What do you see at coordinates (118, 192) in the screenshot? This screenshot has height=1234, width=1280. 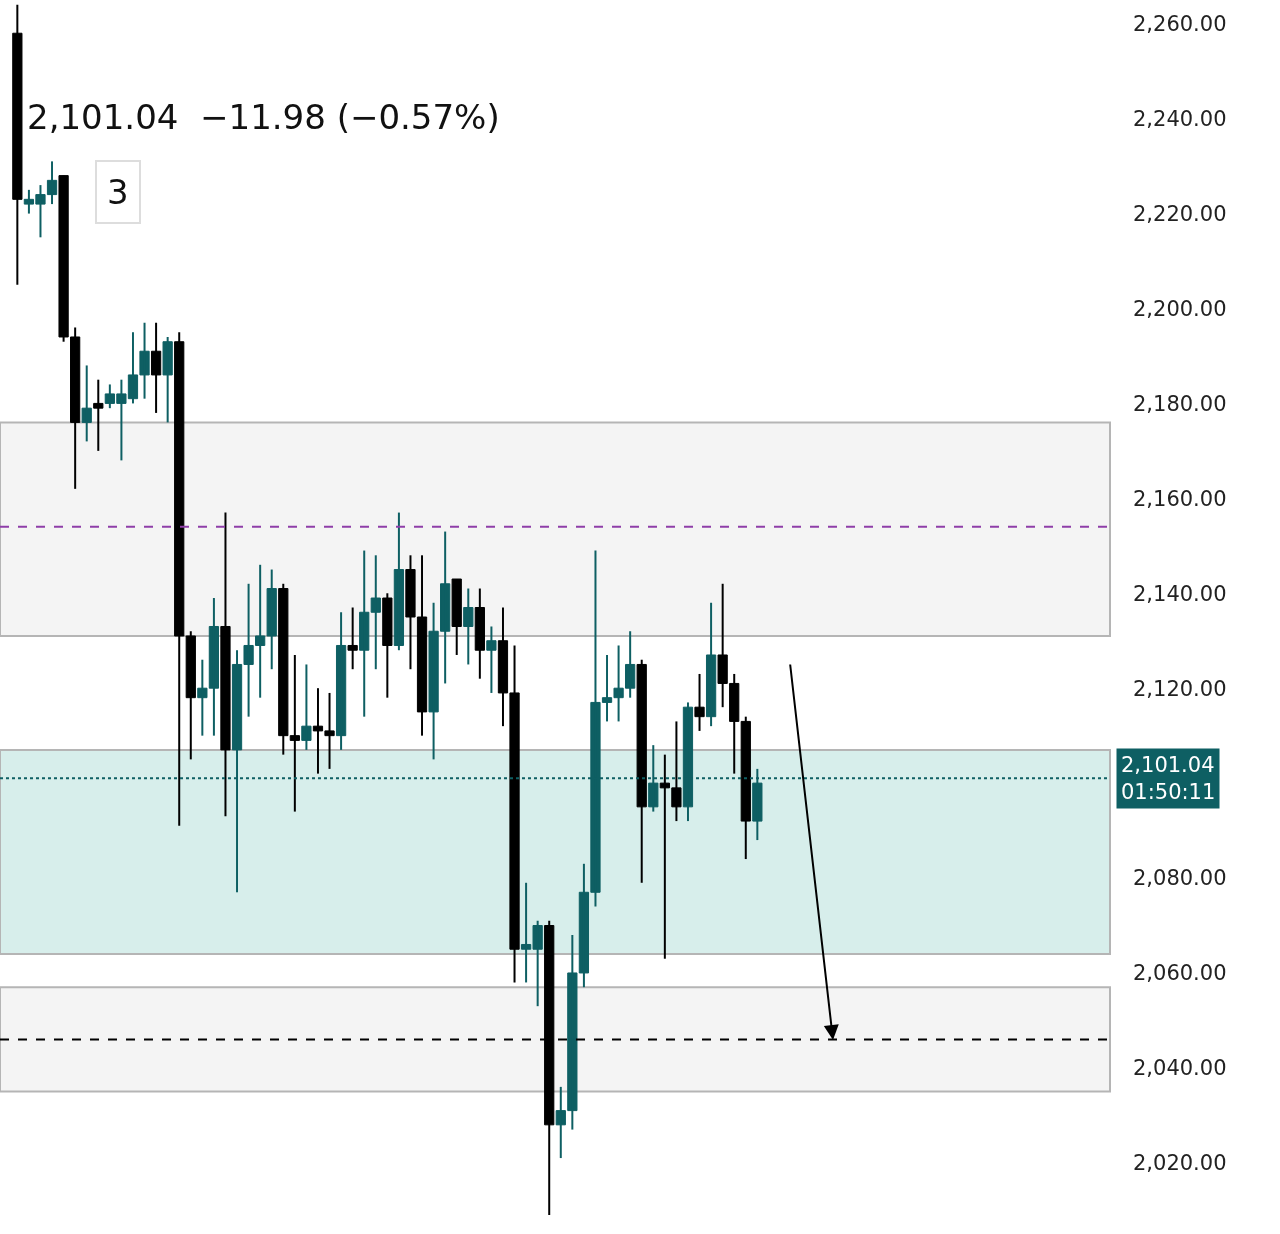 I see `annotation: 3` at bounding box center [118, 192].